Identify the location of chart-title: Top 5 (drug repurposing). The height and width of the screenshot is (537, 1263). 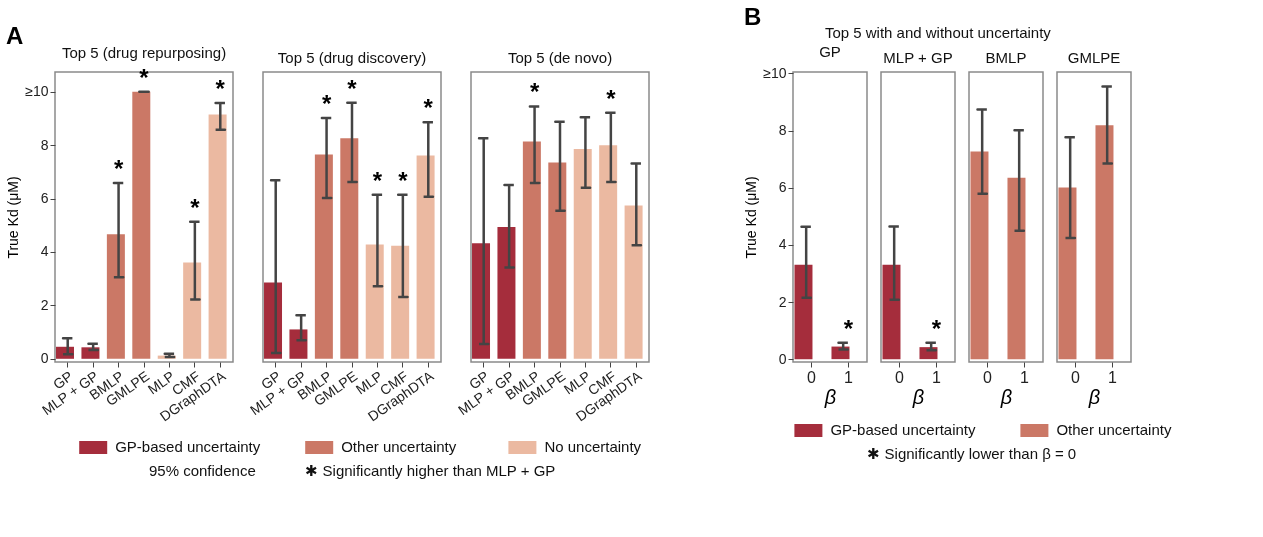
(144, 52).